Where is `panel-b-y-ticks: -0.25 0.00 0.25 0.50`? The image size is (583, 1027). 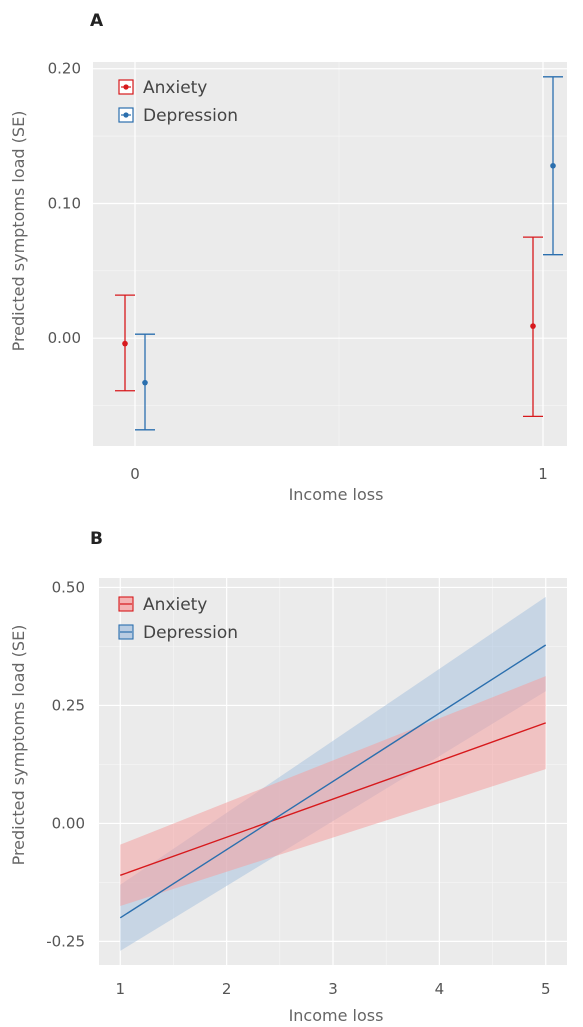 panel-b-y-ticks: -0.25 0.00 0.25 0.50 is located at coordinates (65, 764).